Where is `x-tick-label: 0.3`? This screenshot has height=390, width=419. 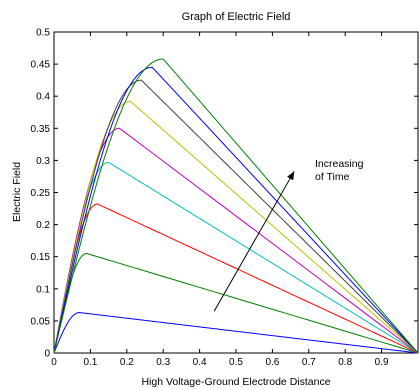 x-tick-label: 0.3 is located at coordinates (163, 362).